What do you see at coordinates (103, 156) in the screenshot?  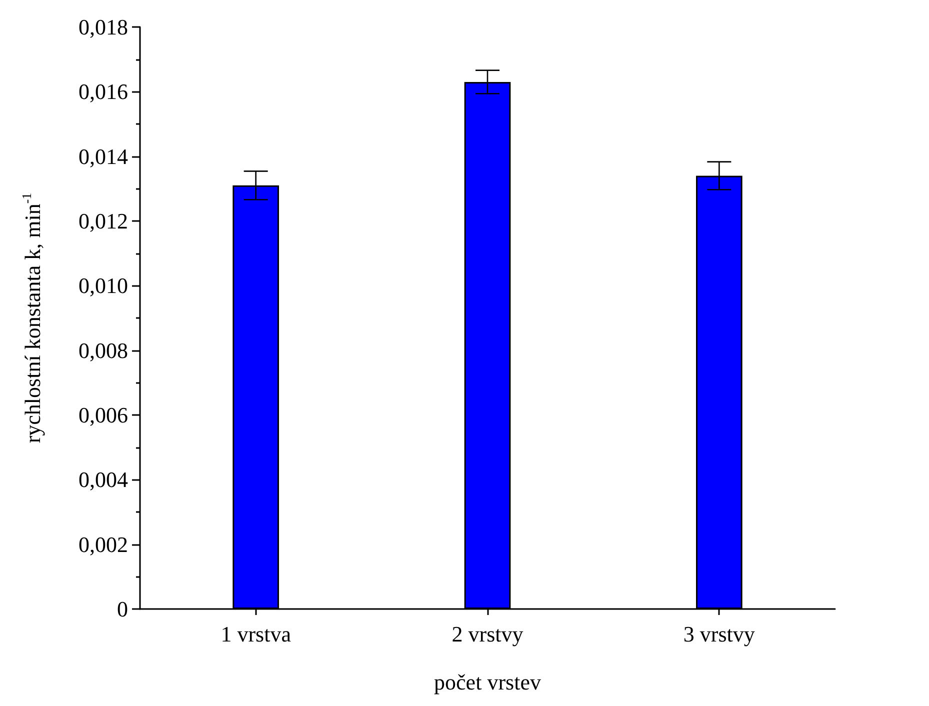 I see `y-tick-label: 0,014` at bounding box center [103, 156].